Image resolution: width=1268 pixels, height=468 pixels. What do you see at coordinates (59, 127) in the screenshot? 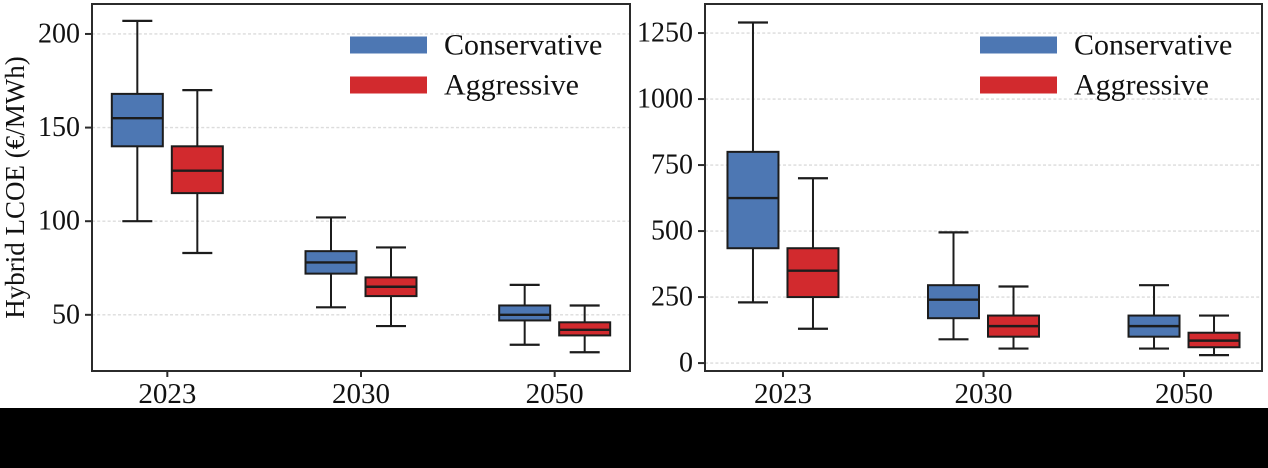
I see `y-tick-label: 150` at bounding box center [59, 127].